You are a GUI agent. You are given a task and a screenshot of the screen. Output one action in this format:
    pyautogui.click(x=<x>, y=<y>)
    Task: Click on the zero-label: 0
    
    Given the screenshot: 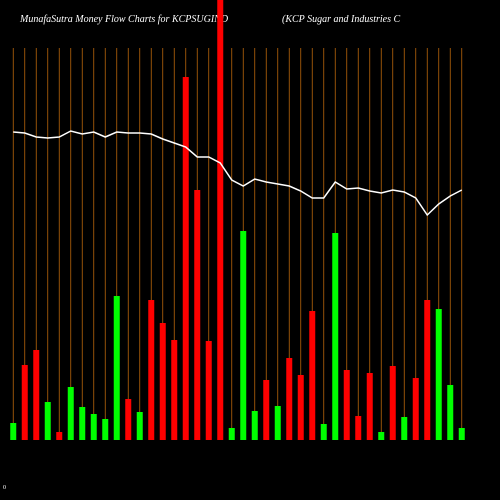 What is the action you would take?
    pyautogui.click(x=4, y=488)
    